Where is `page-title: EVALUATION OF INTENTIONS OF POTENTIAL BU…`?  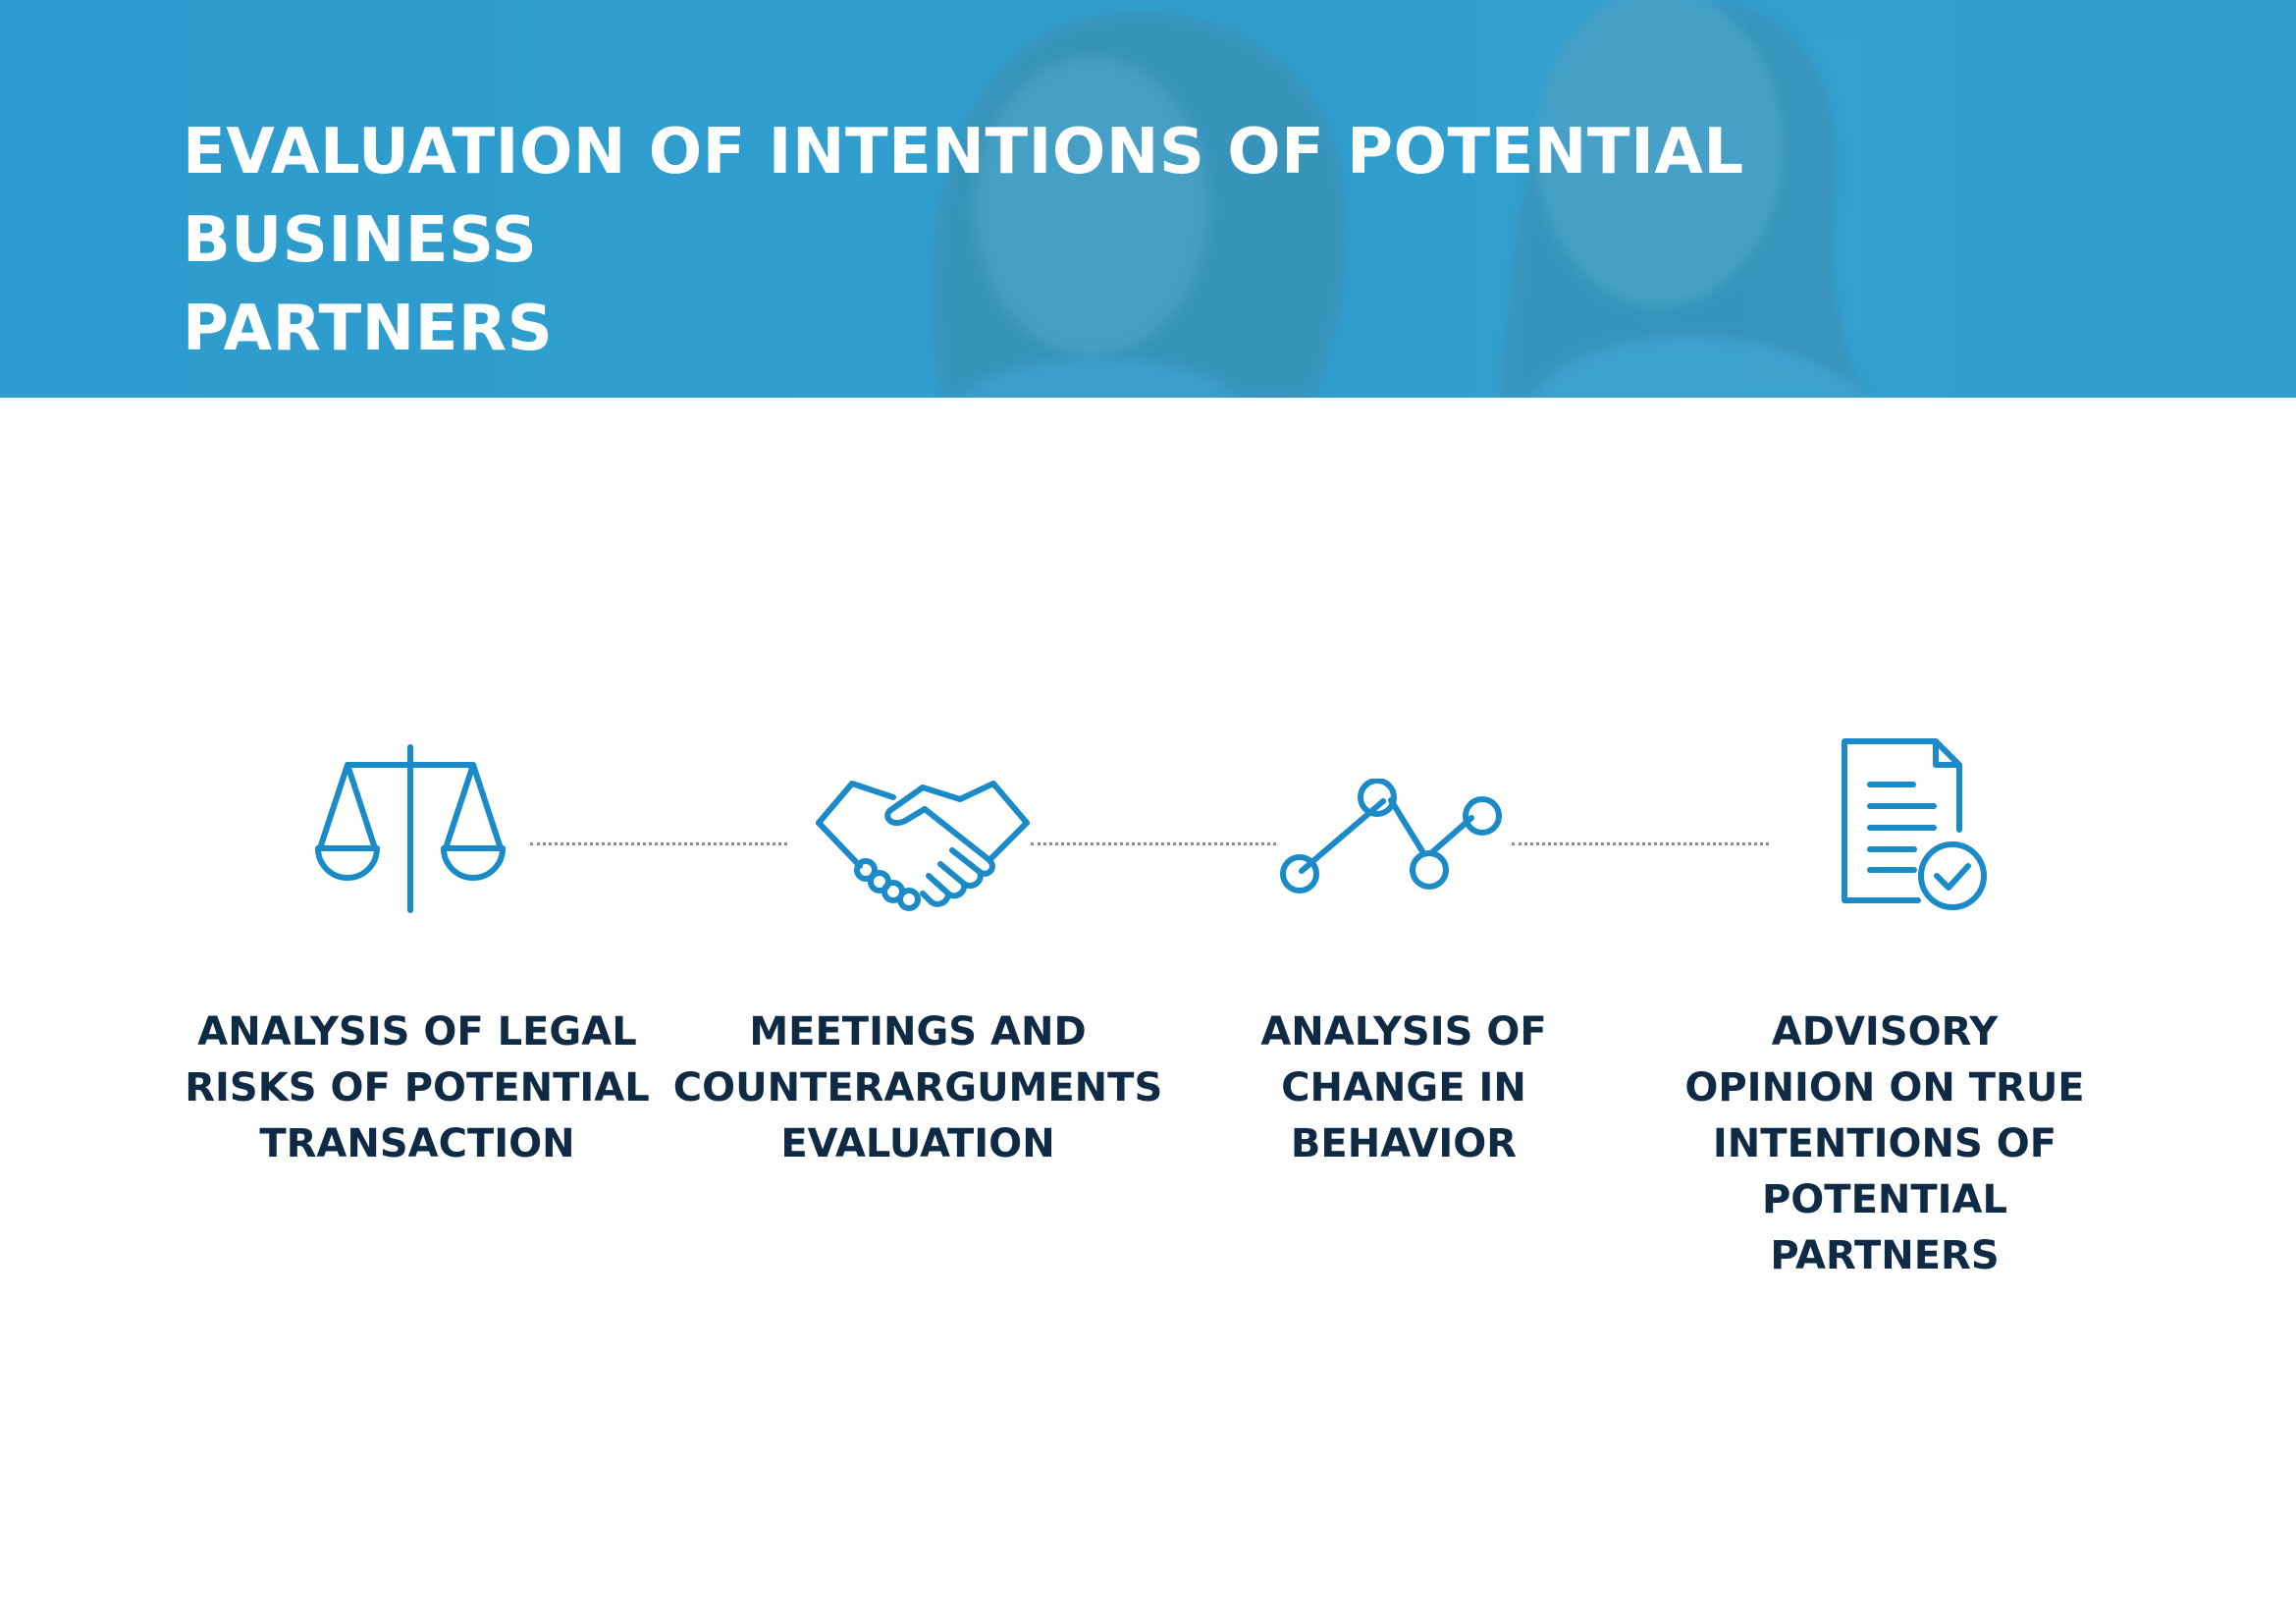 page-title: EVALUATION OF INTENTIONS OF POTENTIAL BU… is located at coordinates (964, 240).